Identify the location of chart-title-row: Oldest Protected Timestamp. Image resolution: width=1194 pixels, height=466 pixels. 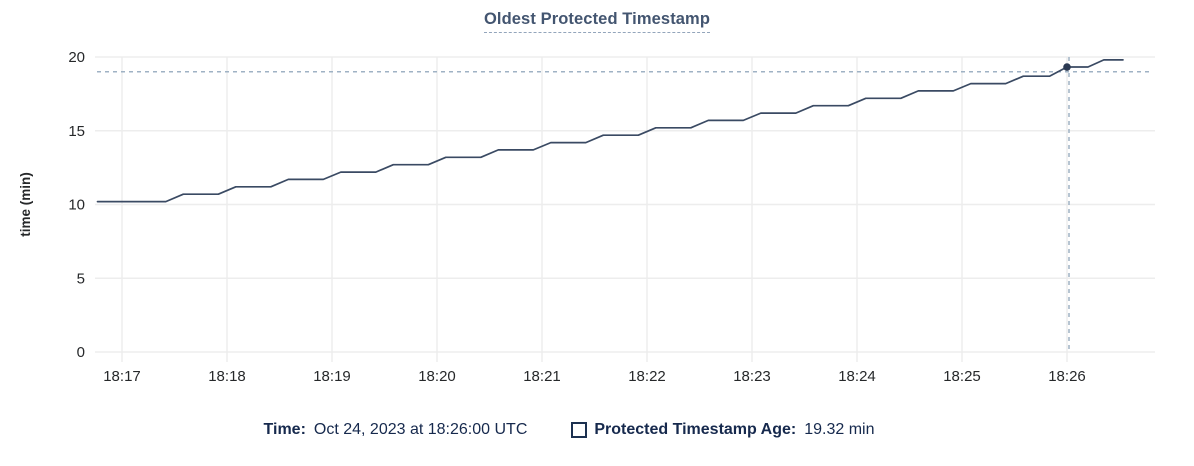
(597, 21).